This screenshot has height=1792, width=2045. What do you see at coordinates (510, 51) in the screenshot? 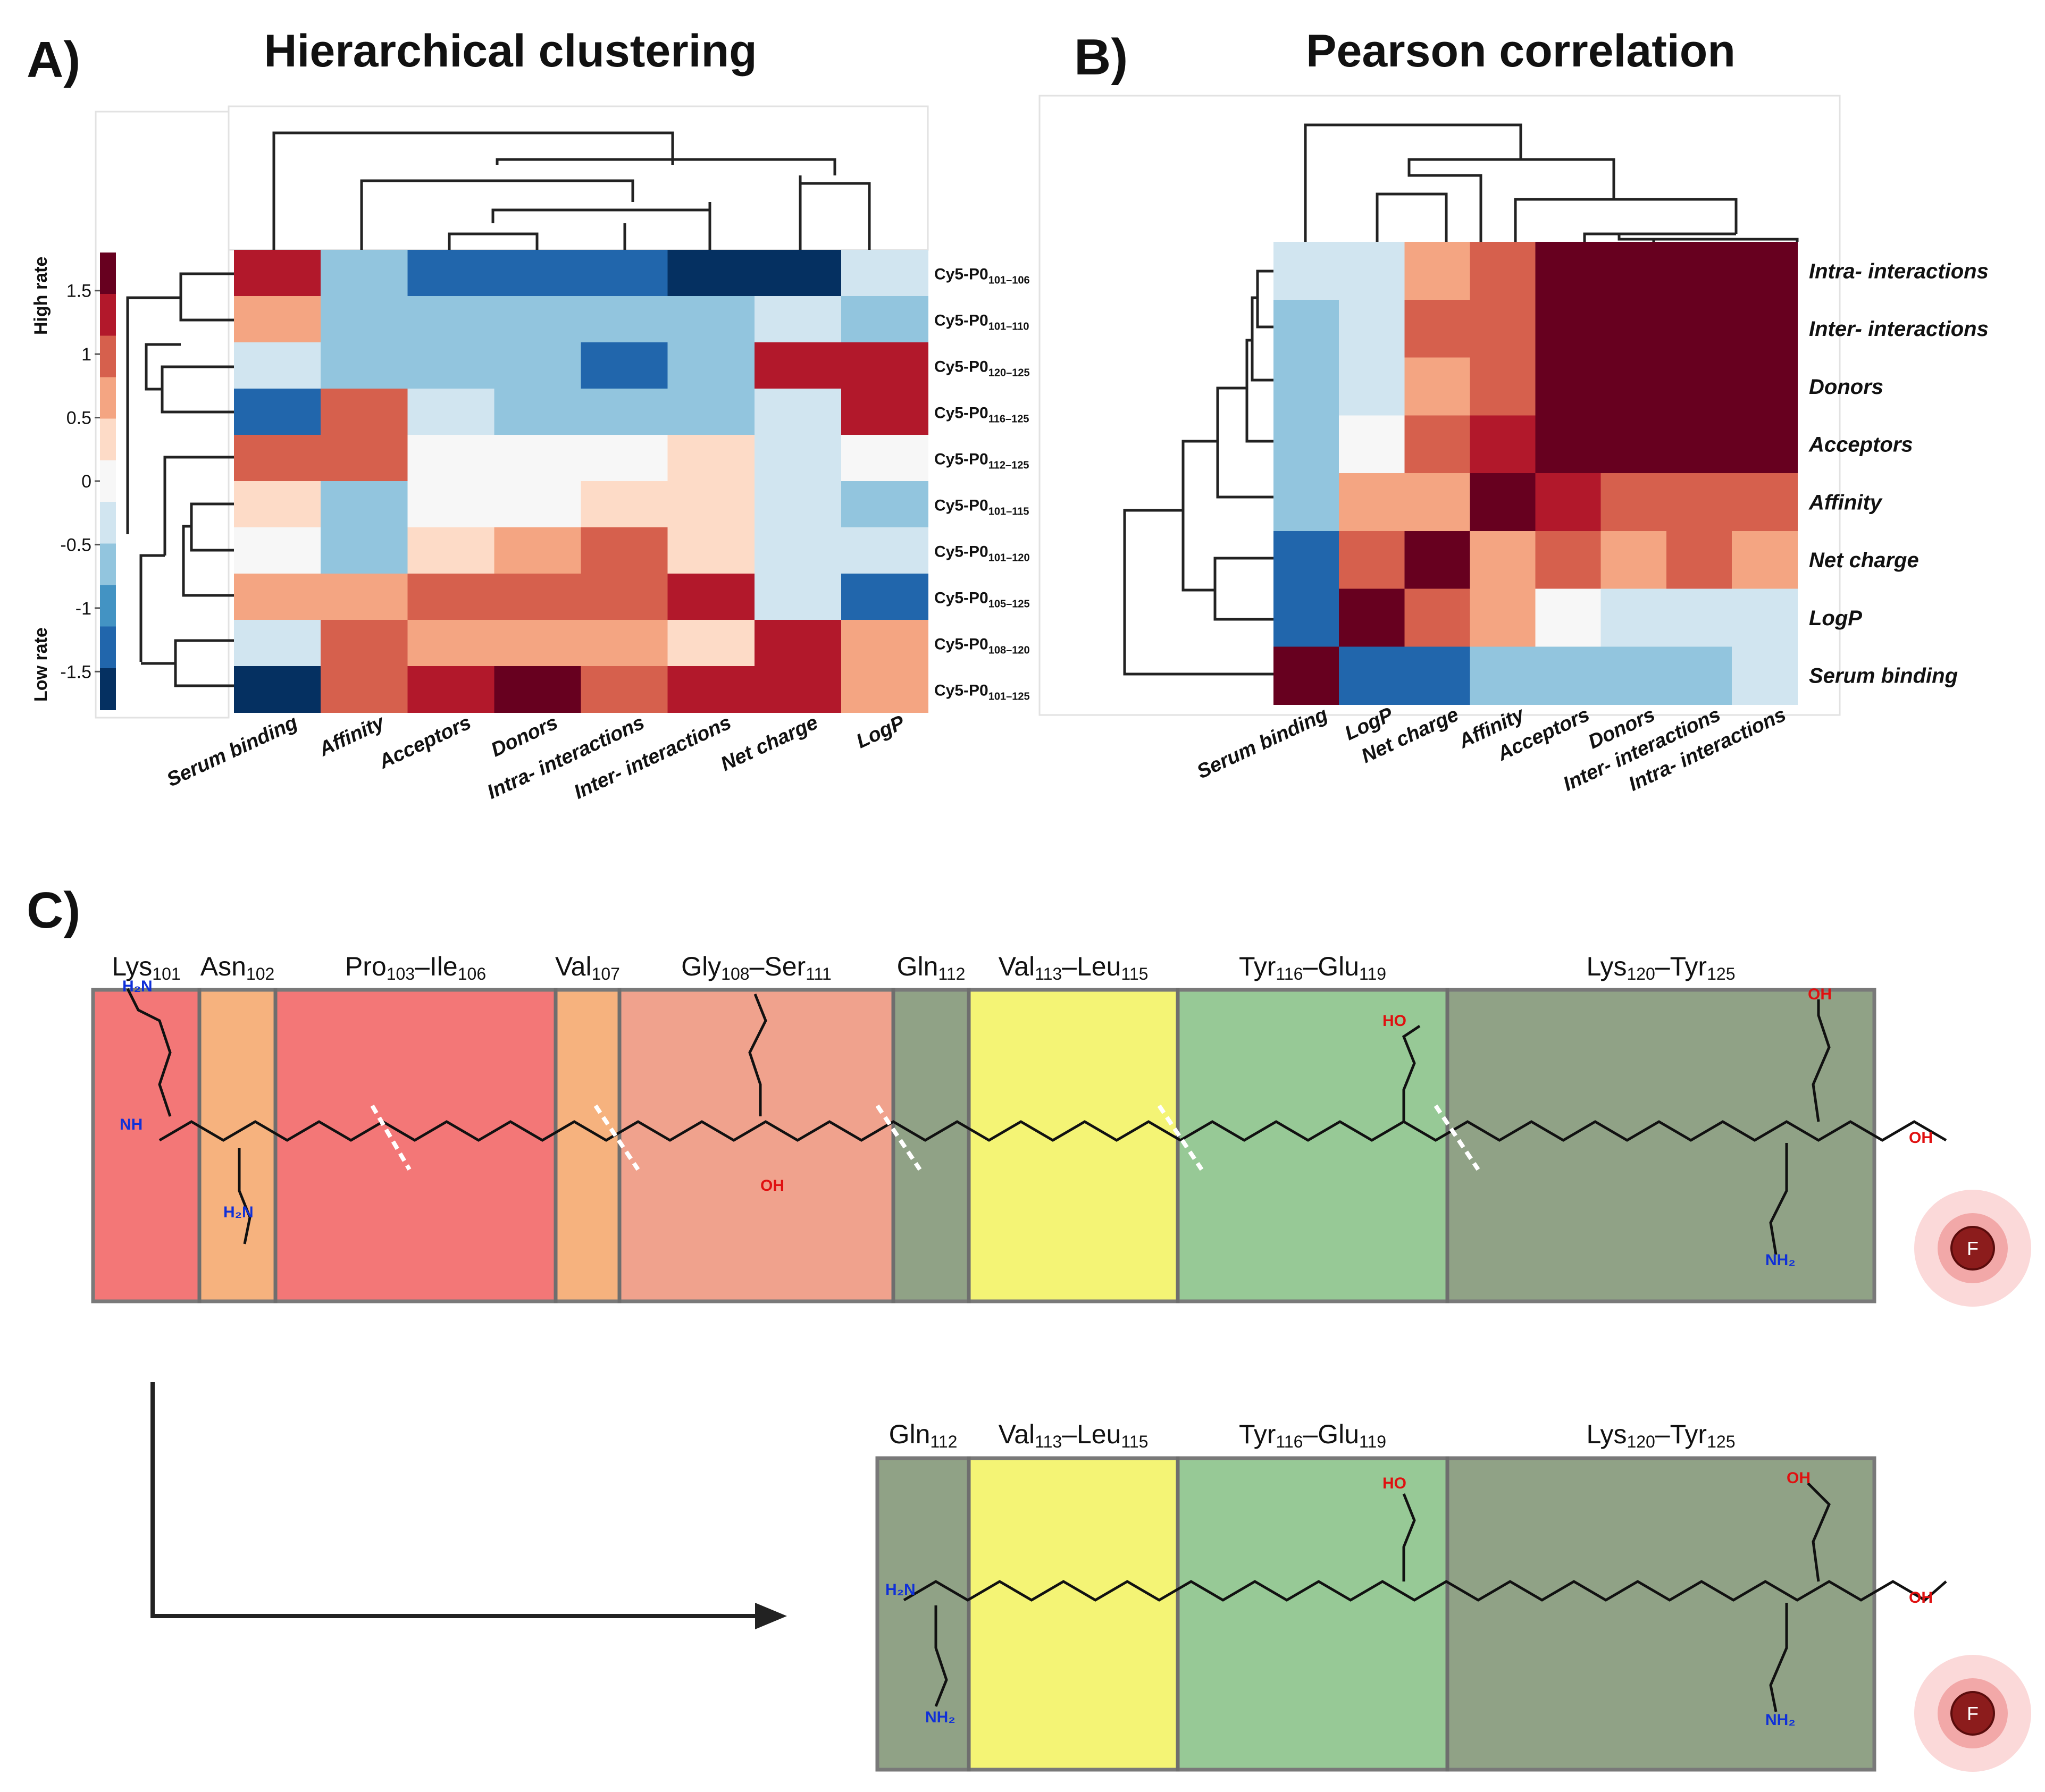
I see `panel-a-title: Hierarchical clustering` at bounding box center [510, 51].